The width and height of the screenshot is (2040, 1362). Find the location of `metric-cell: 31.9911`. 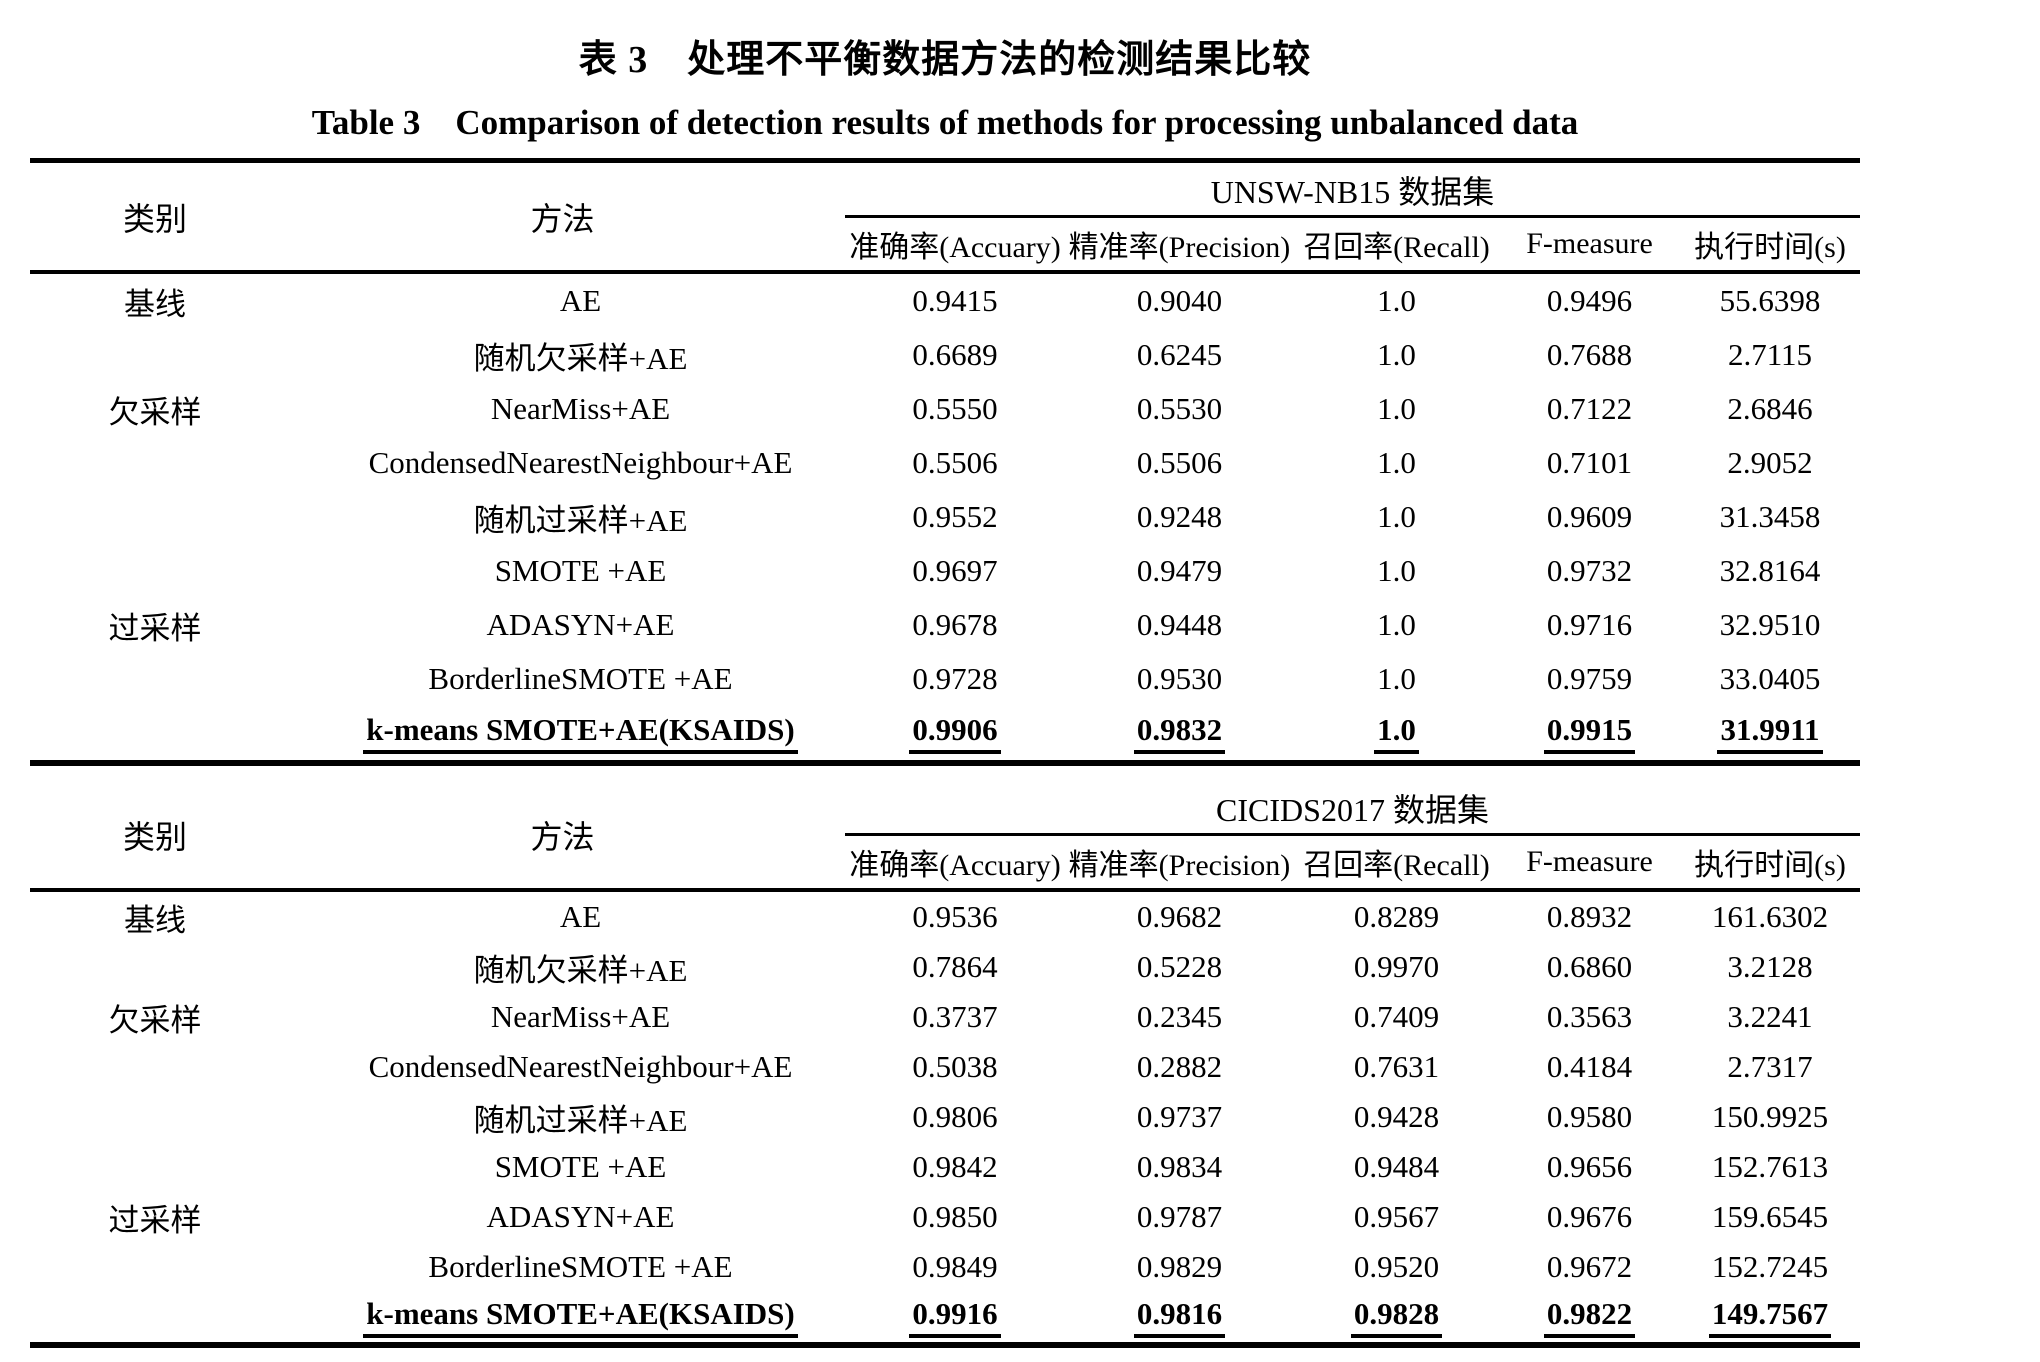

metric-cell: 31.9911 is located at coordinates (1770, 733).